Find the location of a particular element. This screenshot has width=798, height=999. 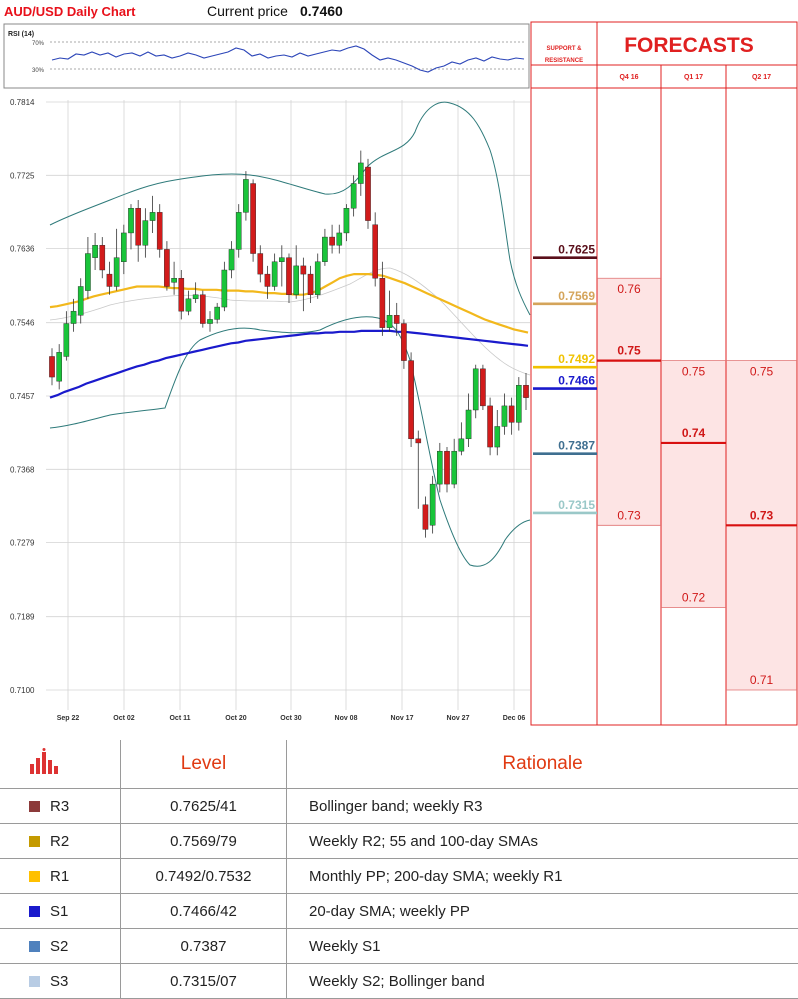

level-code: S1 is located at coordinates (59, 911).